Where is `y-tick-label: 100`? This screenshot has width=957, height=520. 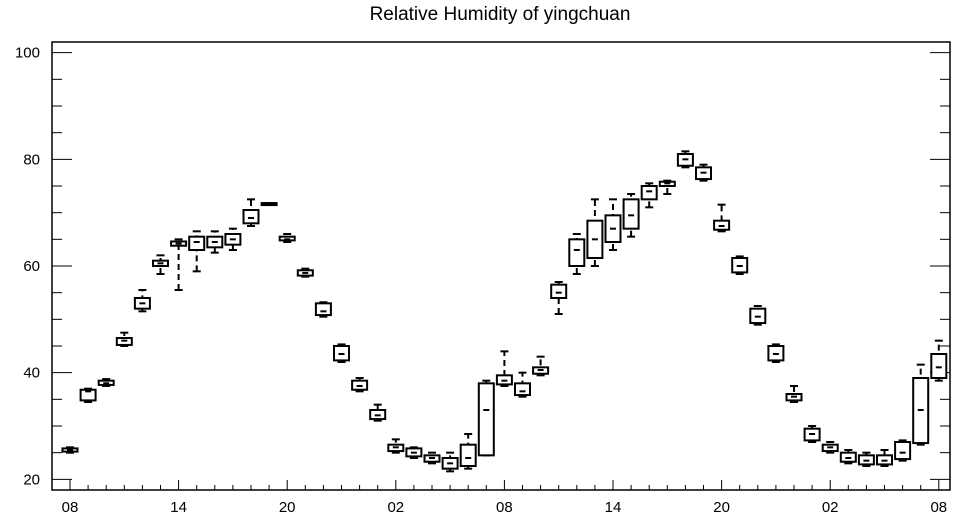 y-tick-label: 100 is located at coordinates (27, 53).